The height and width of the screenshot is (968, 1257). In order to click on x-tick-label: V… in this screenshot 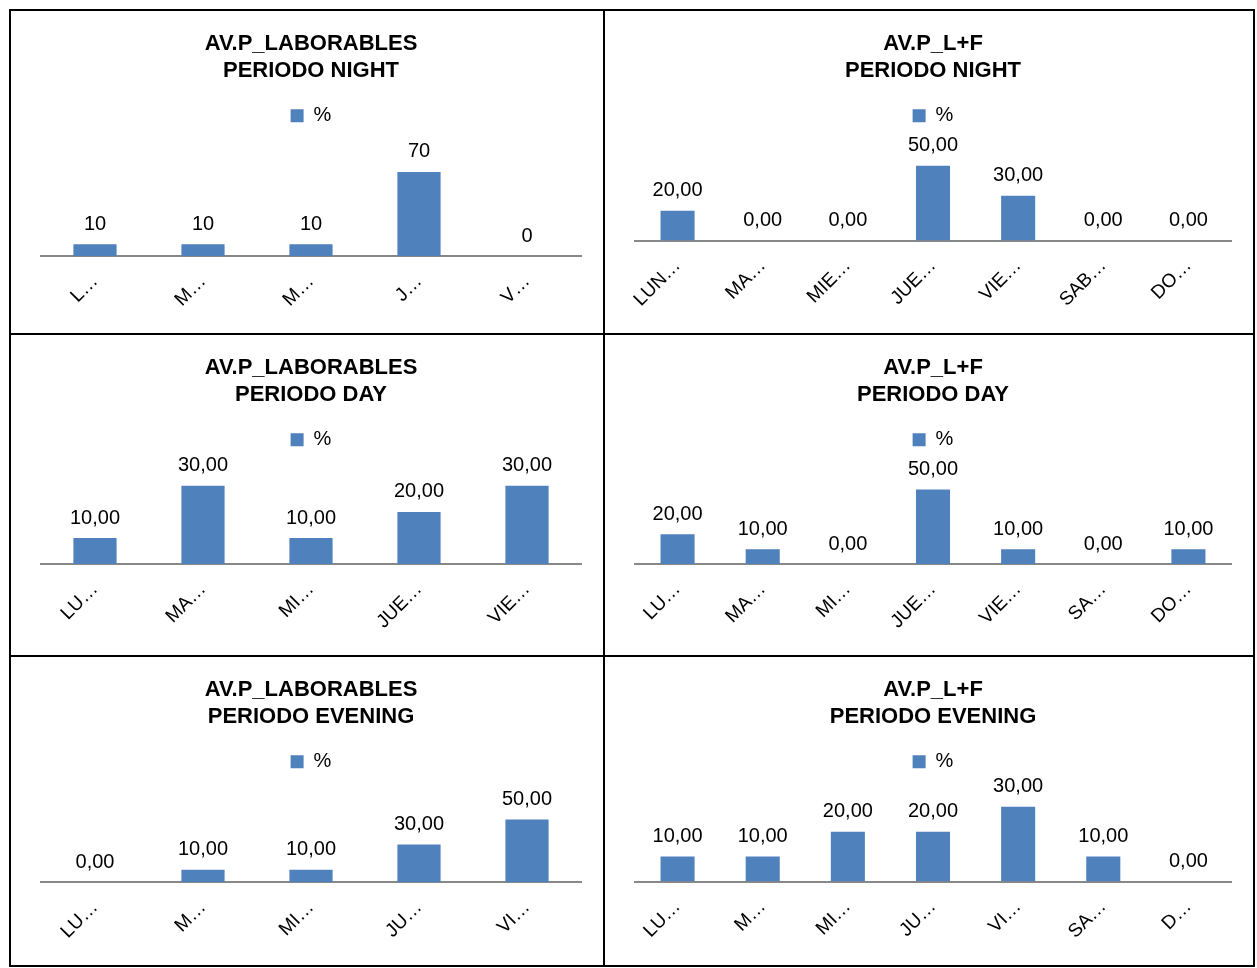, I will do `click(515, 288)`.